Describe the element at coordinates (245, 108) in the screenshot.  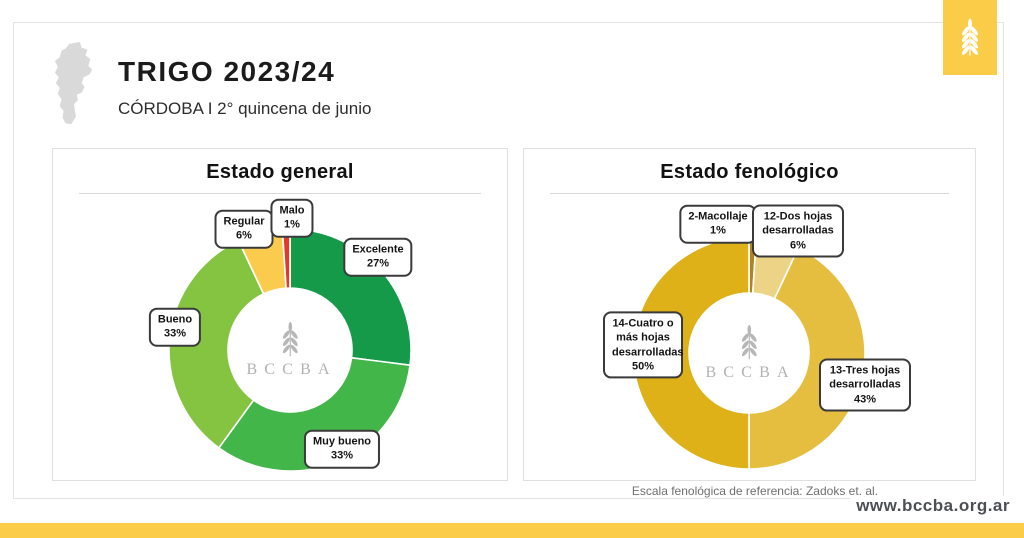
I see `page-subtitle: CÓRDOBA I 2° quincena de junio` at that location.